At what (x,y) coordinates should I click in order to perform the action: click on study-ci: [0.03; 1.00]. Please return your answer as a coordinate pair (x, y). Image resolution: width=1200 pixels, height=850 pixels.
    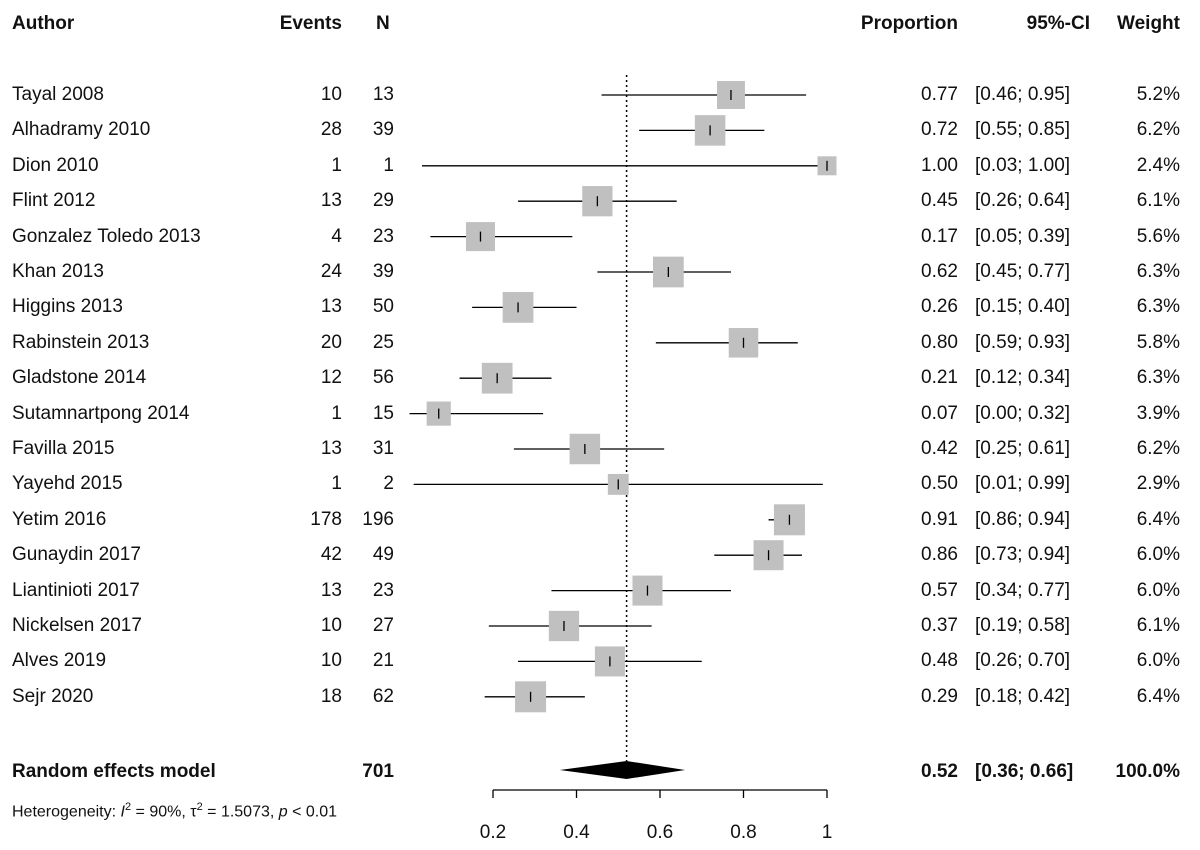
    Looking at the image, I should click on (1023, 165).